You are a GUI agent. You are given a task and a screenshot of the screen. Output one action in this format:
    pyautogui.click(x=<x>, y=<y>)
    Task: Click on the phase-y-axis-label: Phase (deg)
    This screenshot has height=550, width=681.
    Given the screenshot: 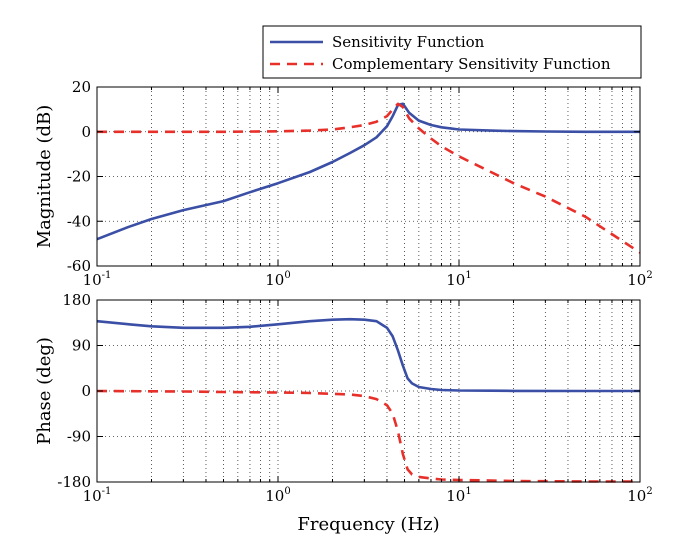 What is the action you would take?
    pyautogui.click(x=44, y=391)
    